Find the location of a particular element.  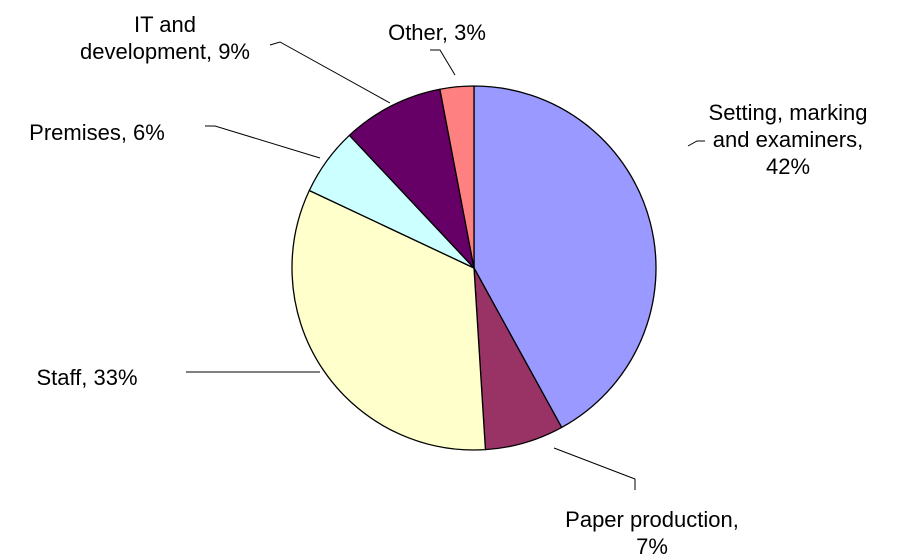

data-label-line: Staff, 33% is located at coordinates (86, 377).